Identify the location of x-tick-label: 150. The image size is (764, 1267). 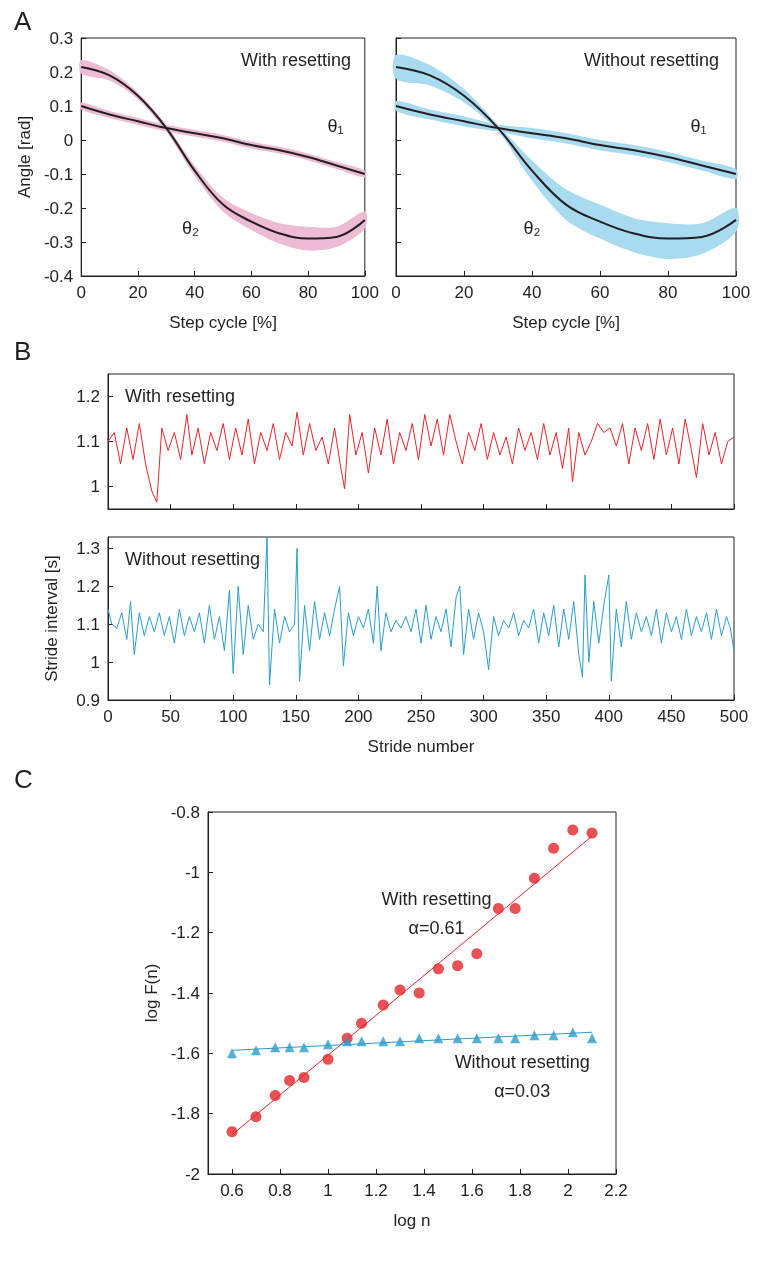
(295, 716).